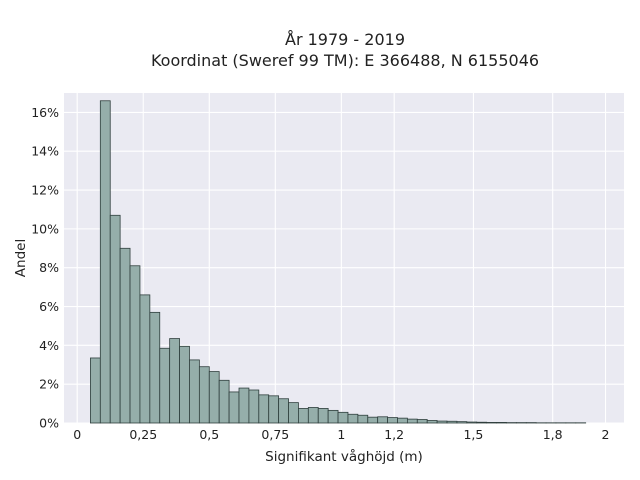 This screenshot has width=640, height=480. Describe the element at coordinates (45, 190) in the screenshot. I see `y-tick-label: 12%` at that location.